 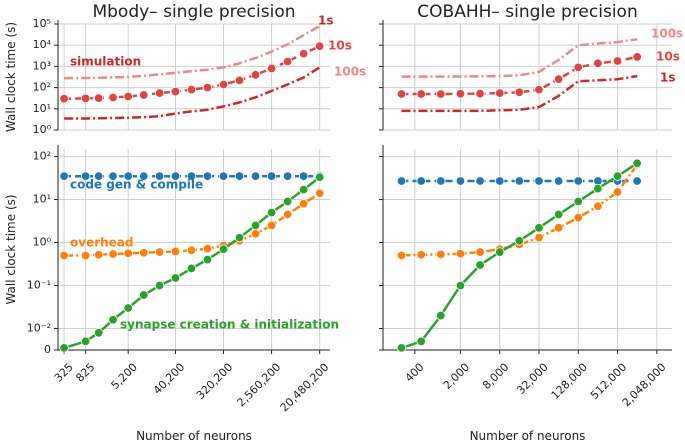 I want to click on series-label: overhead, so click(x=102, y=243).